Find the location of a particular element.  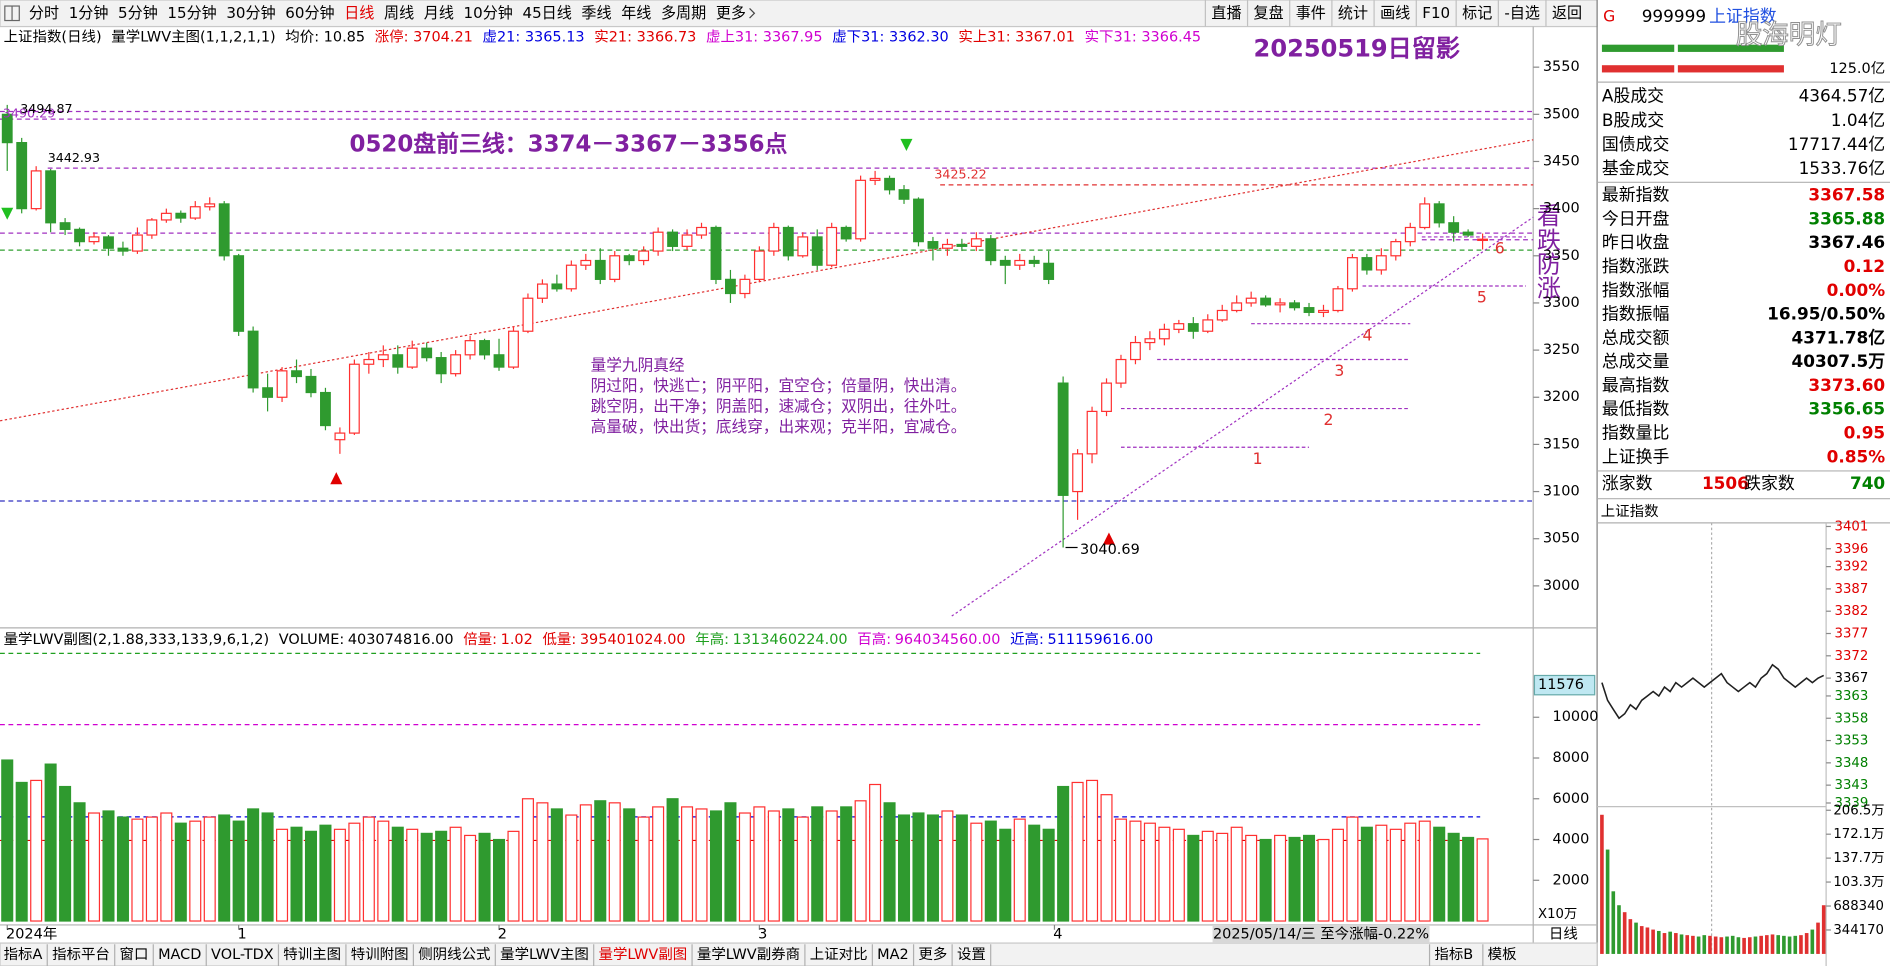

period-tab: 季线 is located at coordinates (596, 13).